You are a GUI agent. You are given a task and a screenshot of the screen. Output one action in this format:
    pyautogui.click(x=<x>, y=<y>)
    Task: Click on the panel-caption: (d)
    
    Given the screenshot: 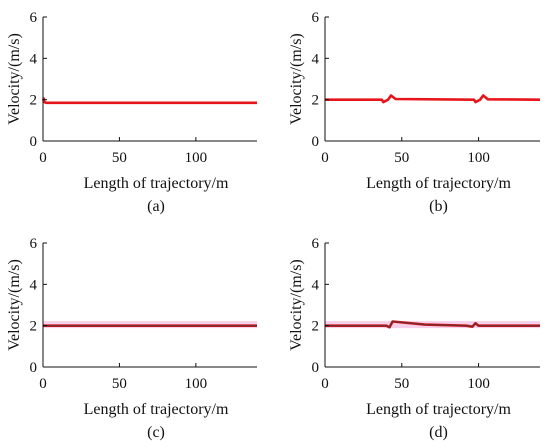 What is the action you would take?
    pyautogui.click(x=438, y=432)
    